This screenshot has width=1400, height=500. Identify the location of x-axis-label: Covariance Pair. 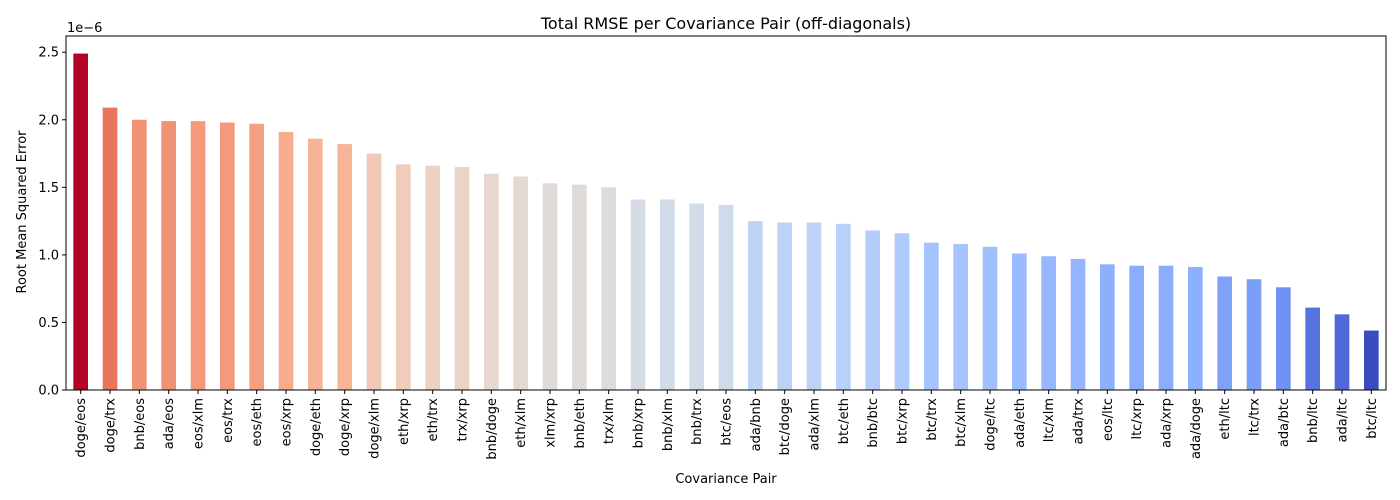
(726, 479).